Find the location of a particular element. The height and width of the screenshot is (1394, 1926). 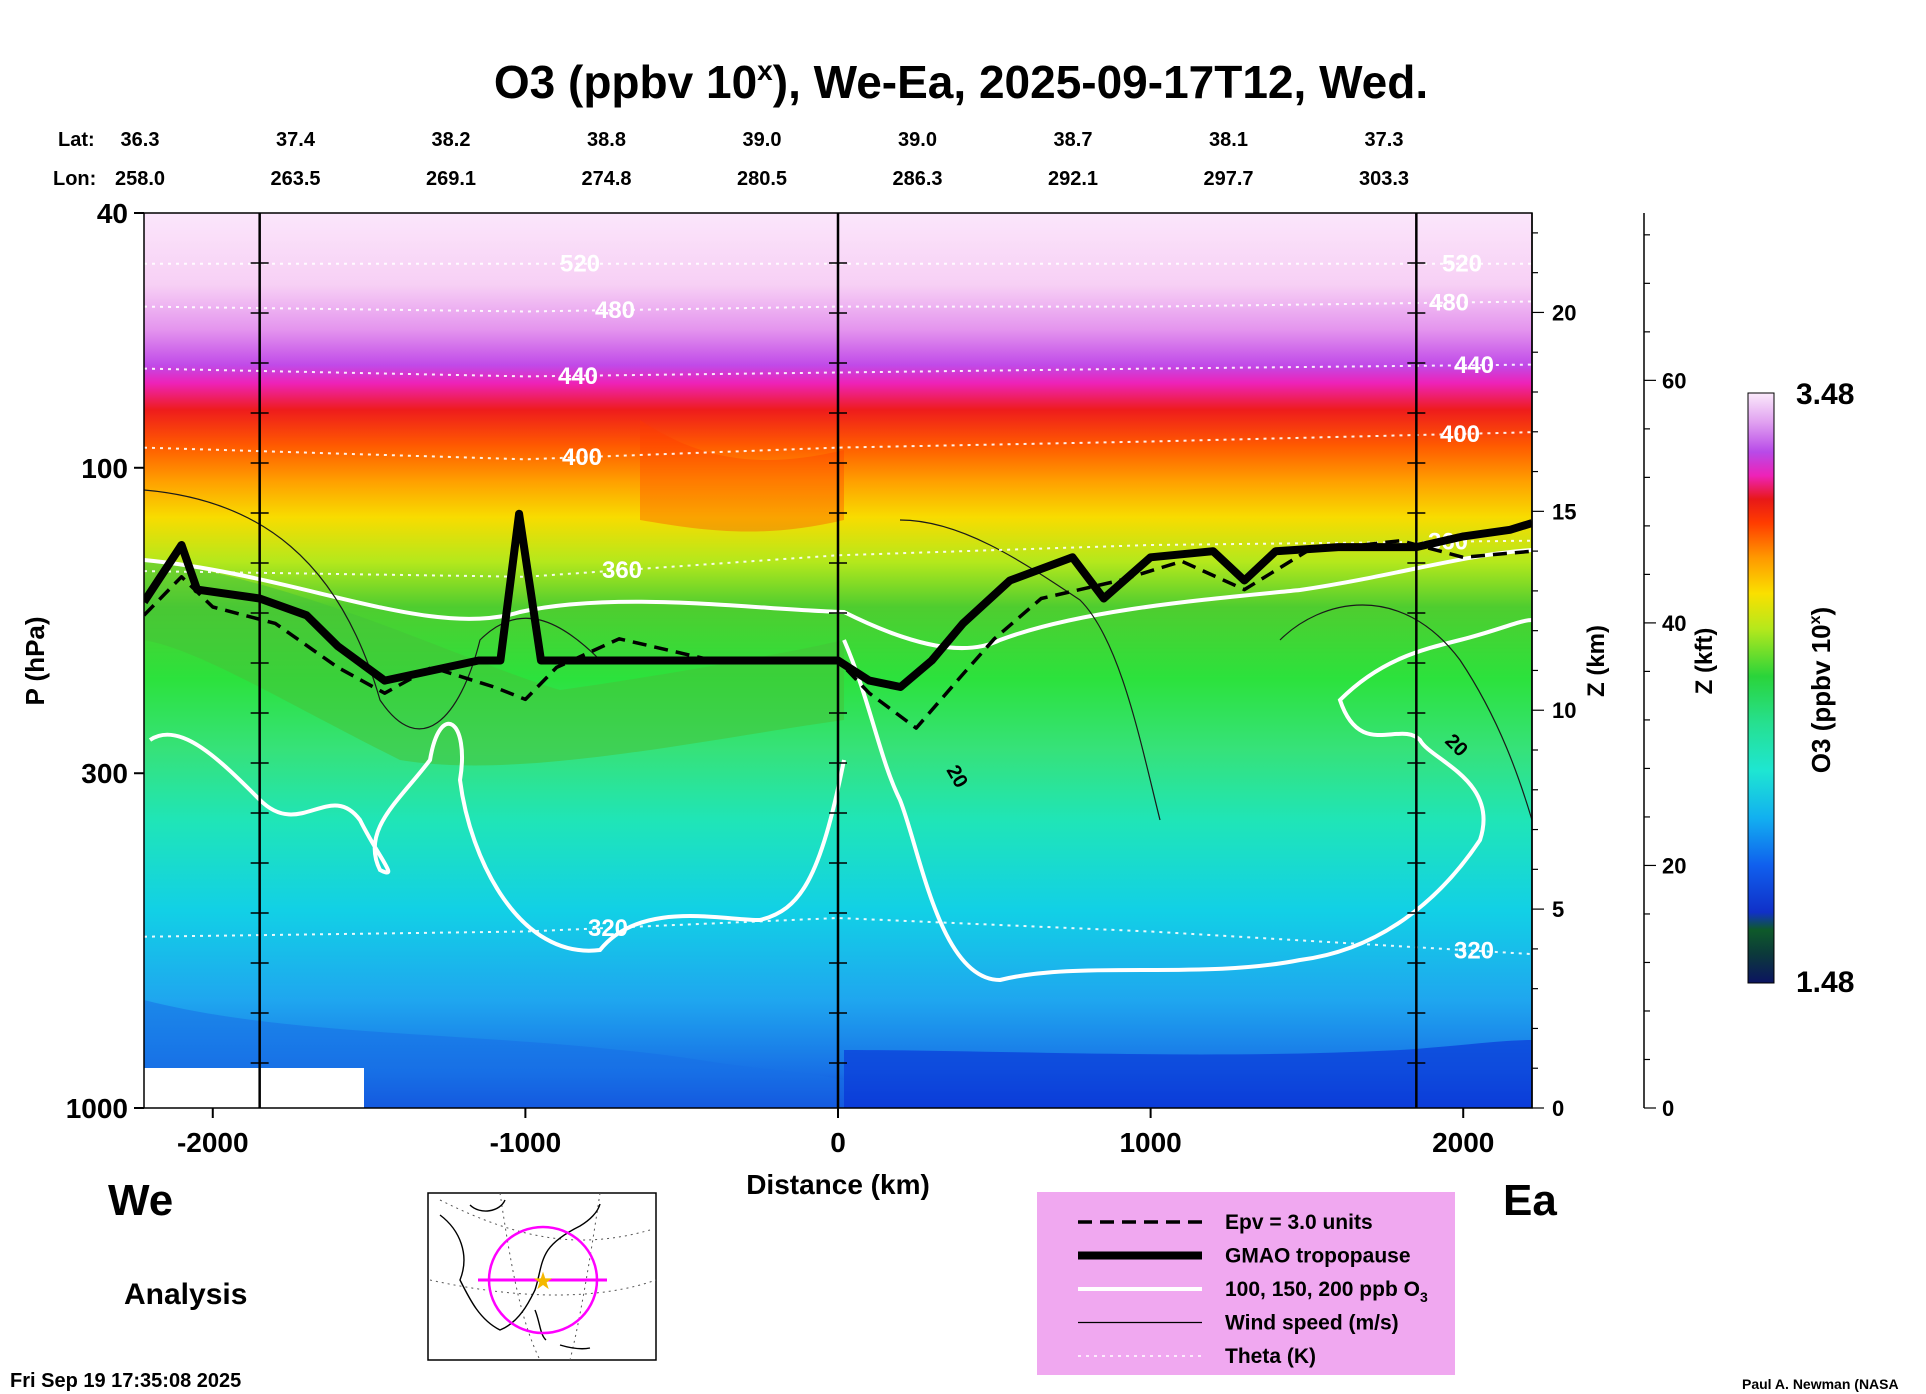

x-tick-label: 2000 is located at coordinates (1463, 1142).